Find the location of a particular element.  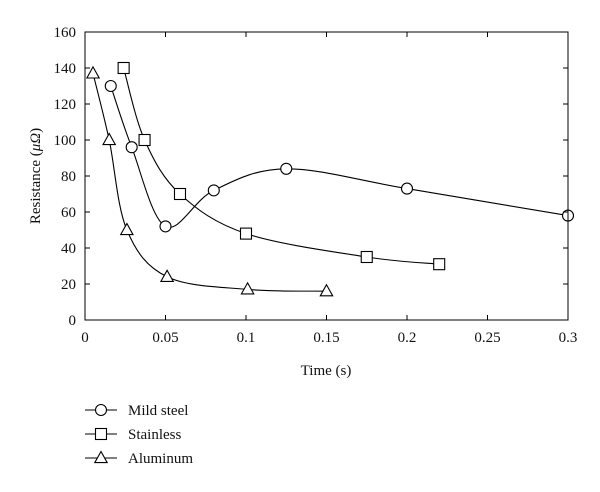

legend-label: Mild steel is located at coordinates (158, 411).